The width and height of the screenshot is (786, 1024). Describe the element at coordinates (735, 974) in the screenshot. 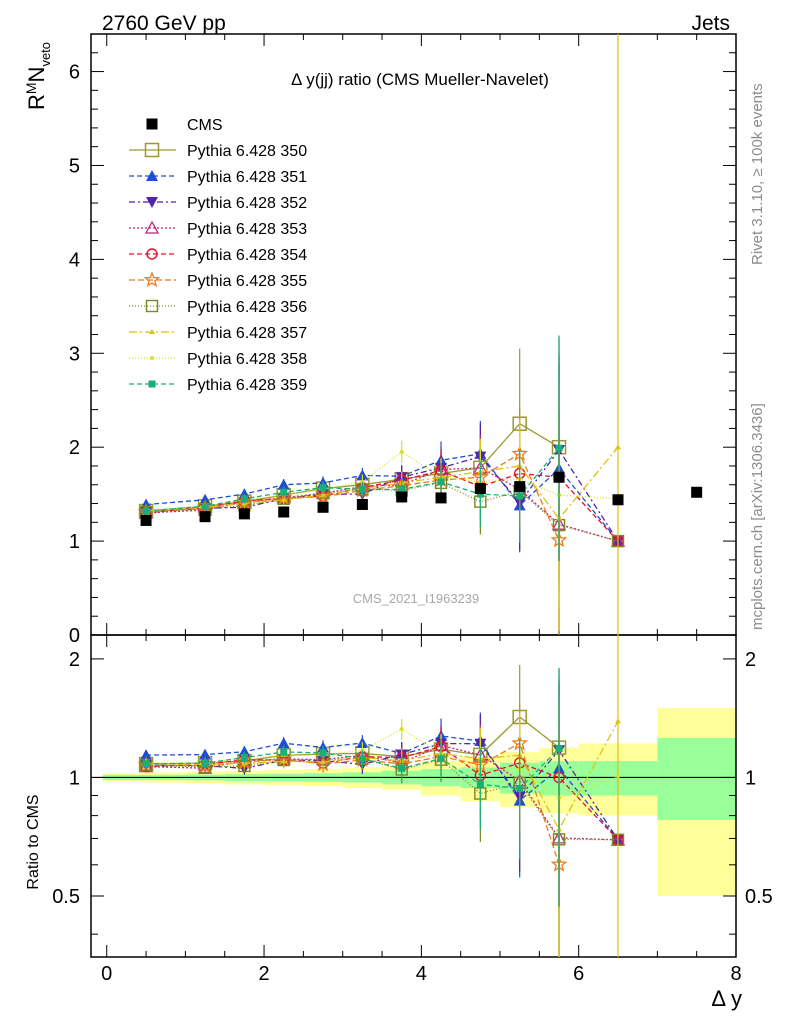

I see `x-tick-label: 8` at that location.